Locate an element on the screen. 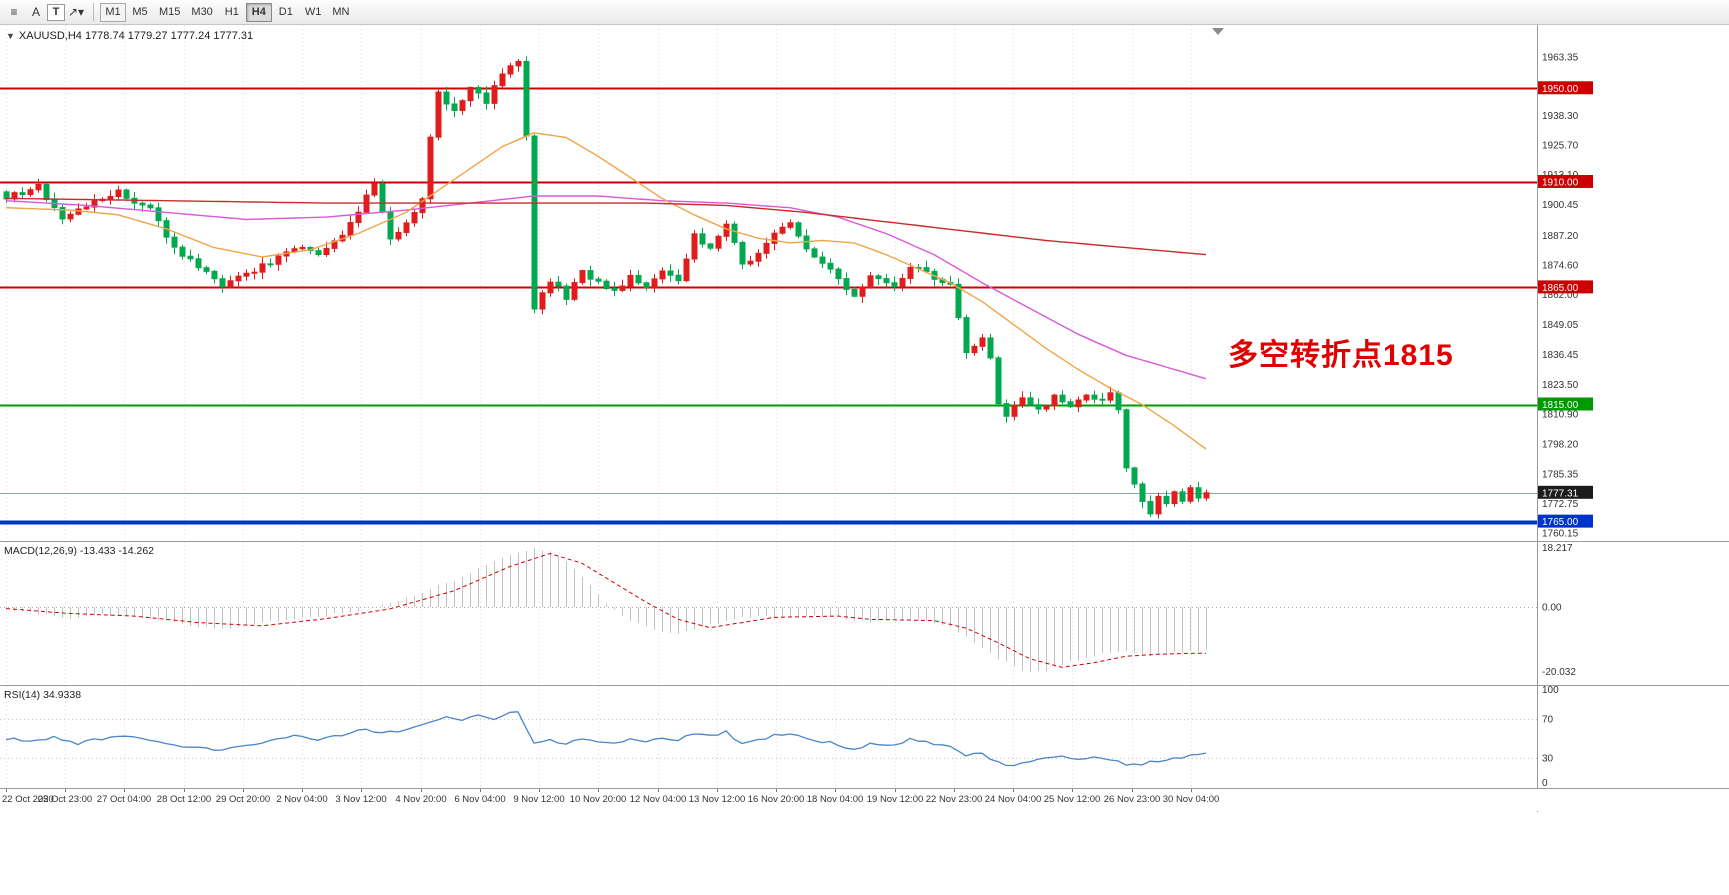 The width and height of the screenshot is (1729, 895). time-label: 29 Oct 20:00 is located at coordinates (243, 799).